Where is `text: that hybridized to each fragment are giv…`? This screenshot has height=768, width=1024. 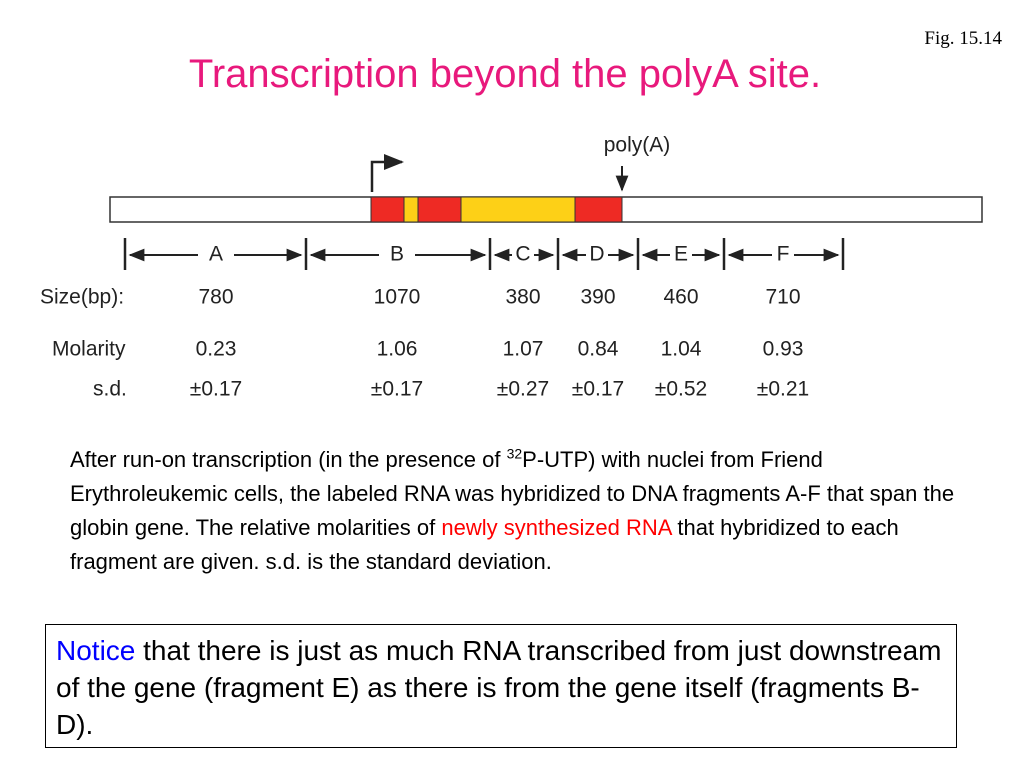 text: that hybridized to each fragment are giv… is located at coordinates (484, 544).